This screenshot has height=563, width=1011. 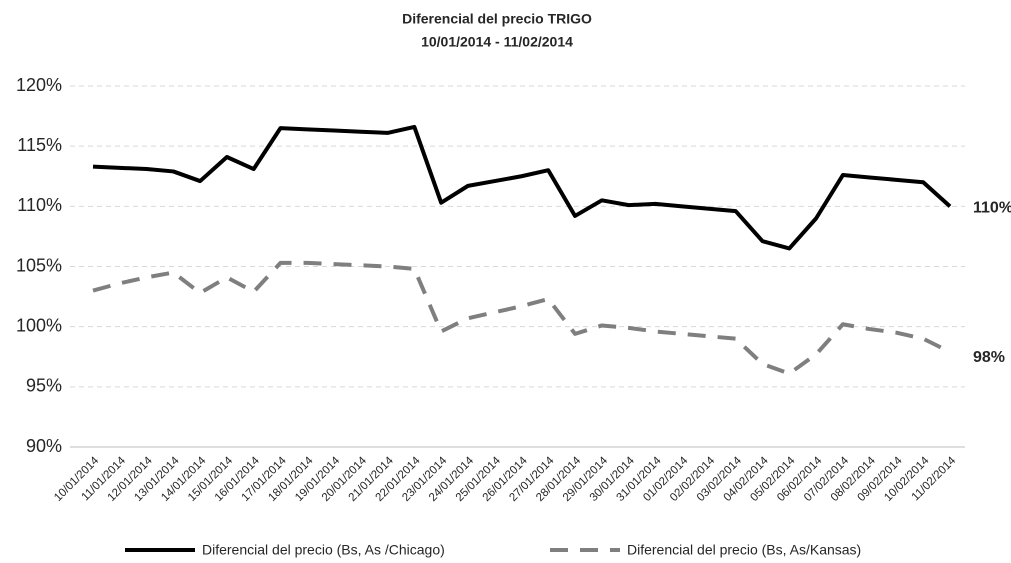 What do you see at coordinates (39, 85) in the screenshot?
I see `y-tick-label: 120%` at bounding box center [39, 85].